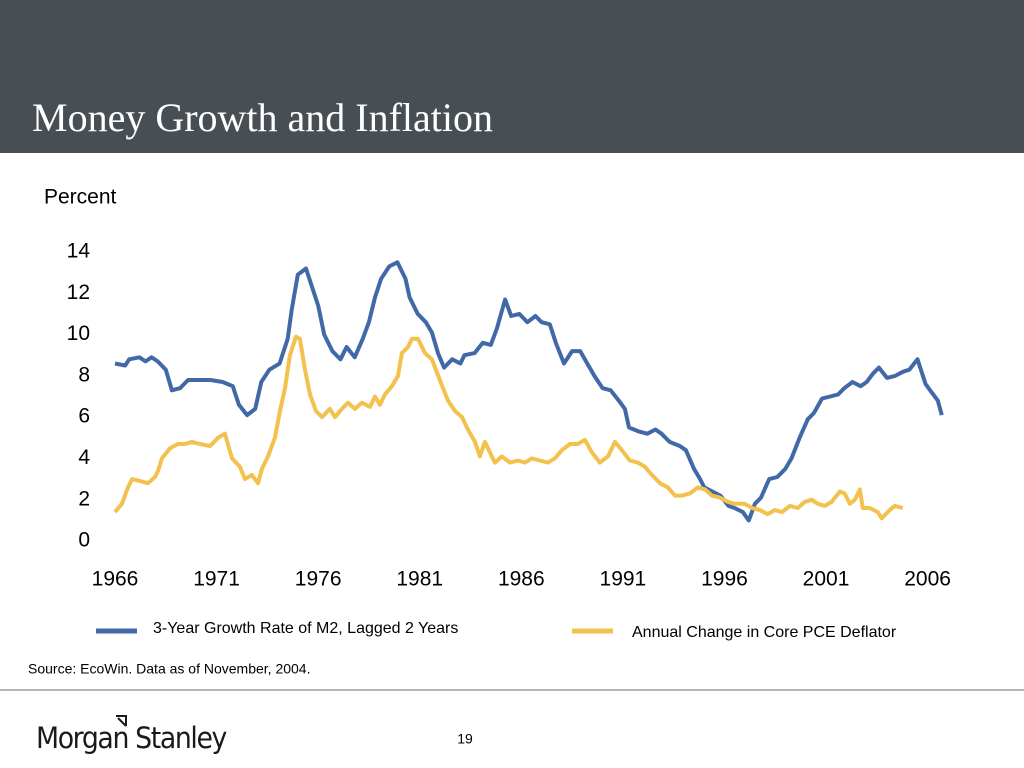  What do you see at coordinates (826, 579) in the screenshot?
I see `x-tick-label: 2001` at bounding box center [826, 579].